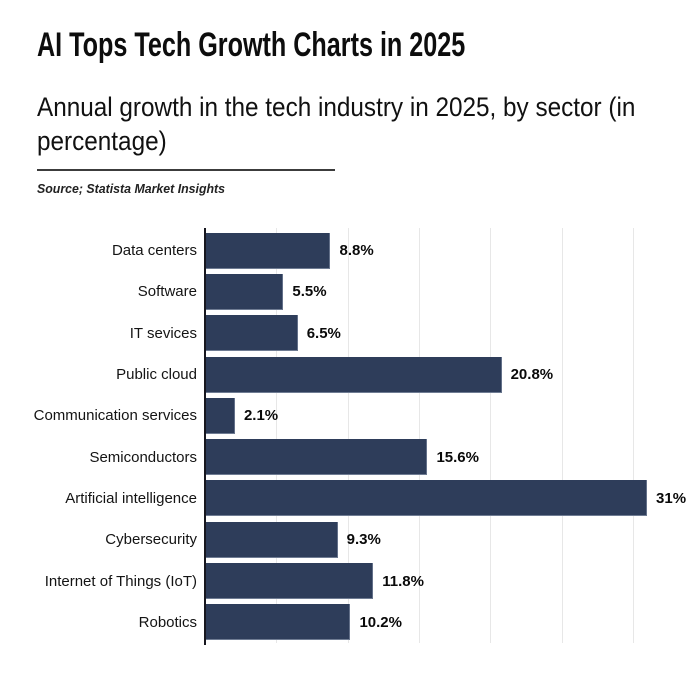 This screenshot has height=689, width=700. I want to click on category-label: Internet of Things (IoT), so click(120, 581).